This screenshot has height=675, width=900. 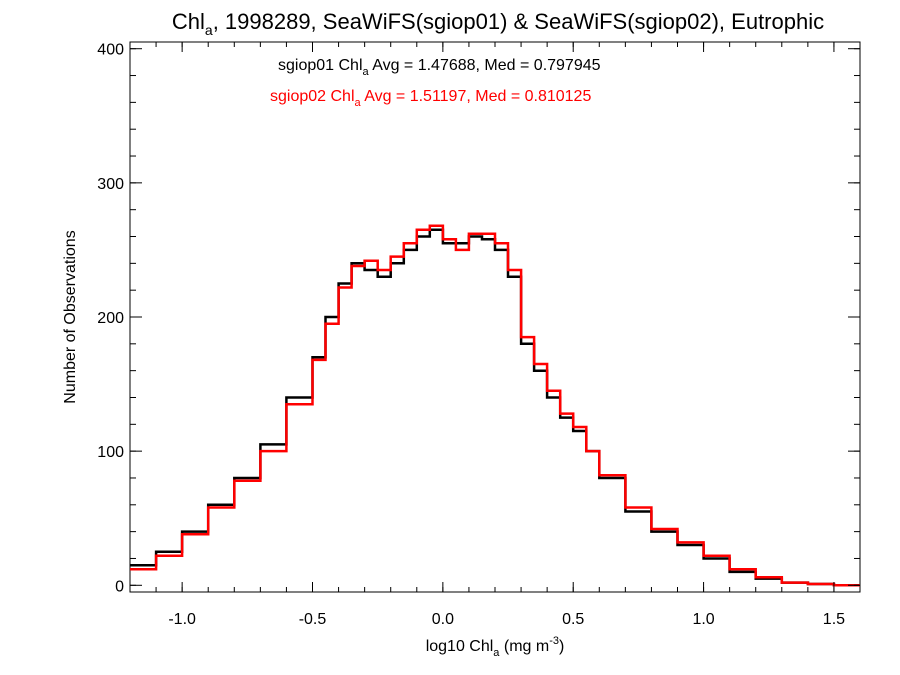 I want to click on x-axis-label: log10 Chla (mg m-3), so click(x=495, y=647).